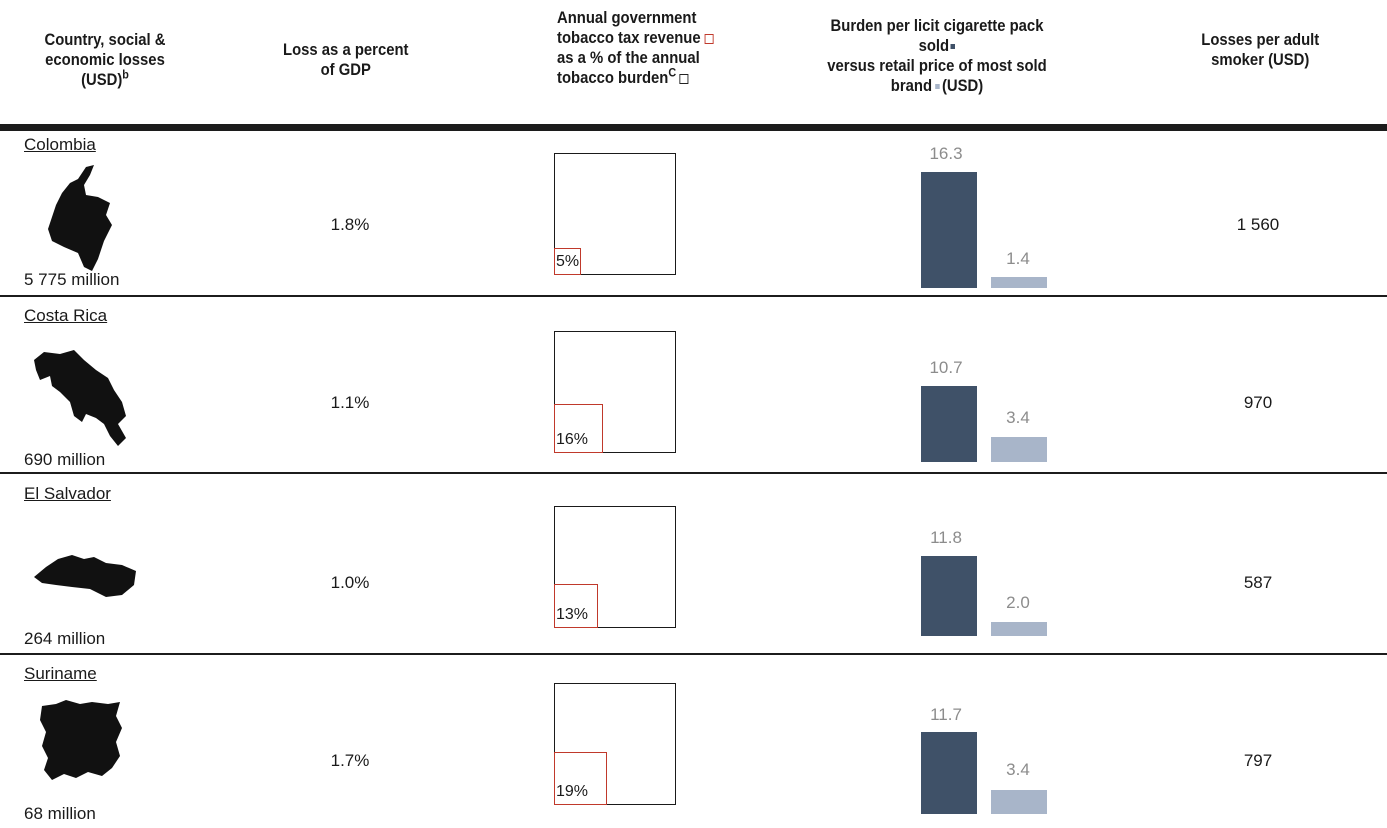 The width and height of the screenshot is (1387, 828). What do you see at coordinates (946, 714) in the screenshot?
I see `burden-value-label: 11.7` at bounding box center [946, 714].